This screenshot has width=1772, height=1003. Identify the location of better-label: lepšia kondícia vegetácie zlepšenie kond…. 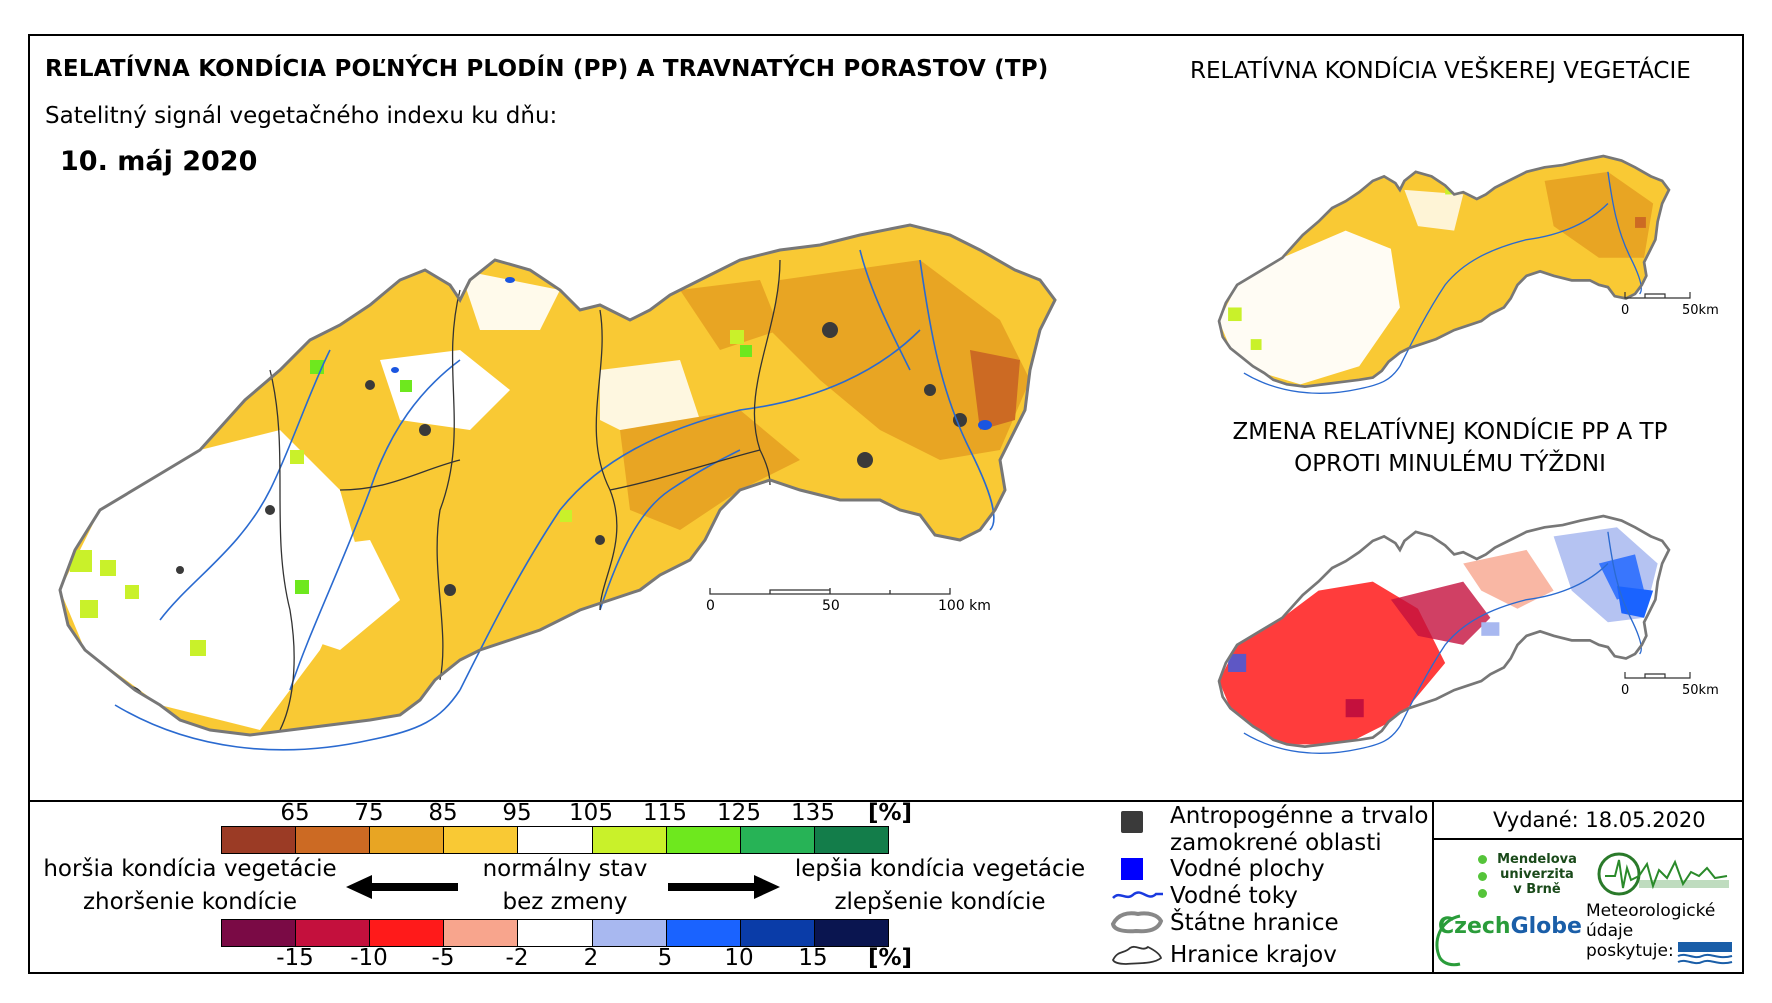
(940, 886).